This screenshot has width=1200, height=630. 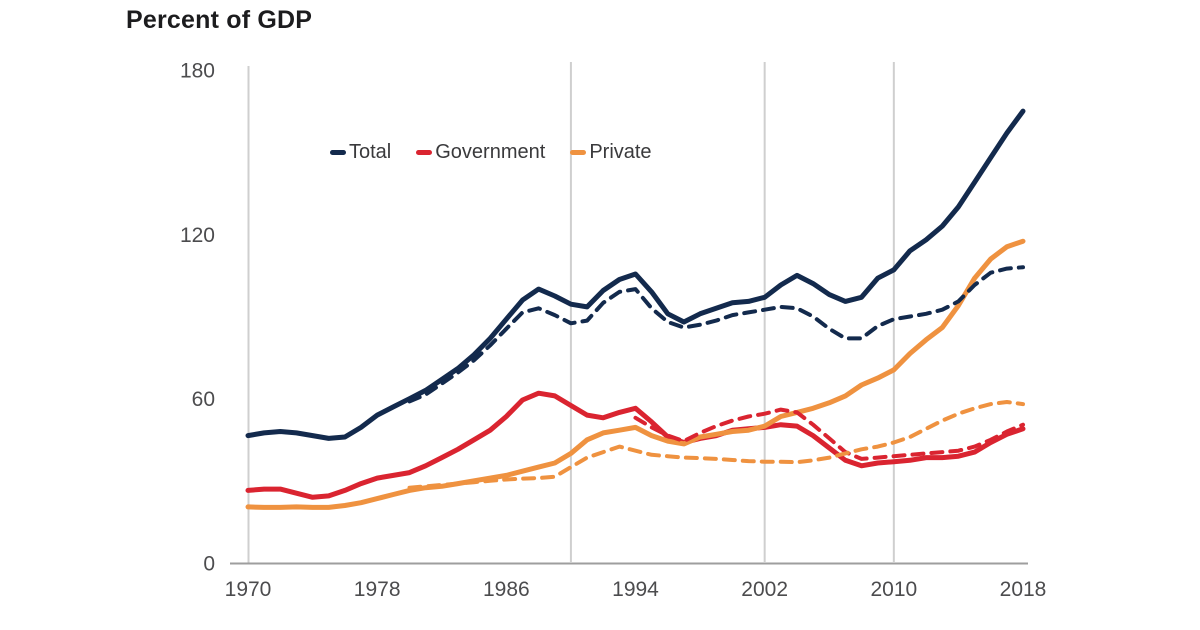 I want to click on legend-label-total: Total, so click(x=370, y=152).